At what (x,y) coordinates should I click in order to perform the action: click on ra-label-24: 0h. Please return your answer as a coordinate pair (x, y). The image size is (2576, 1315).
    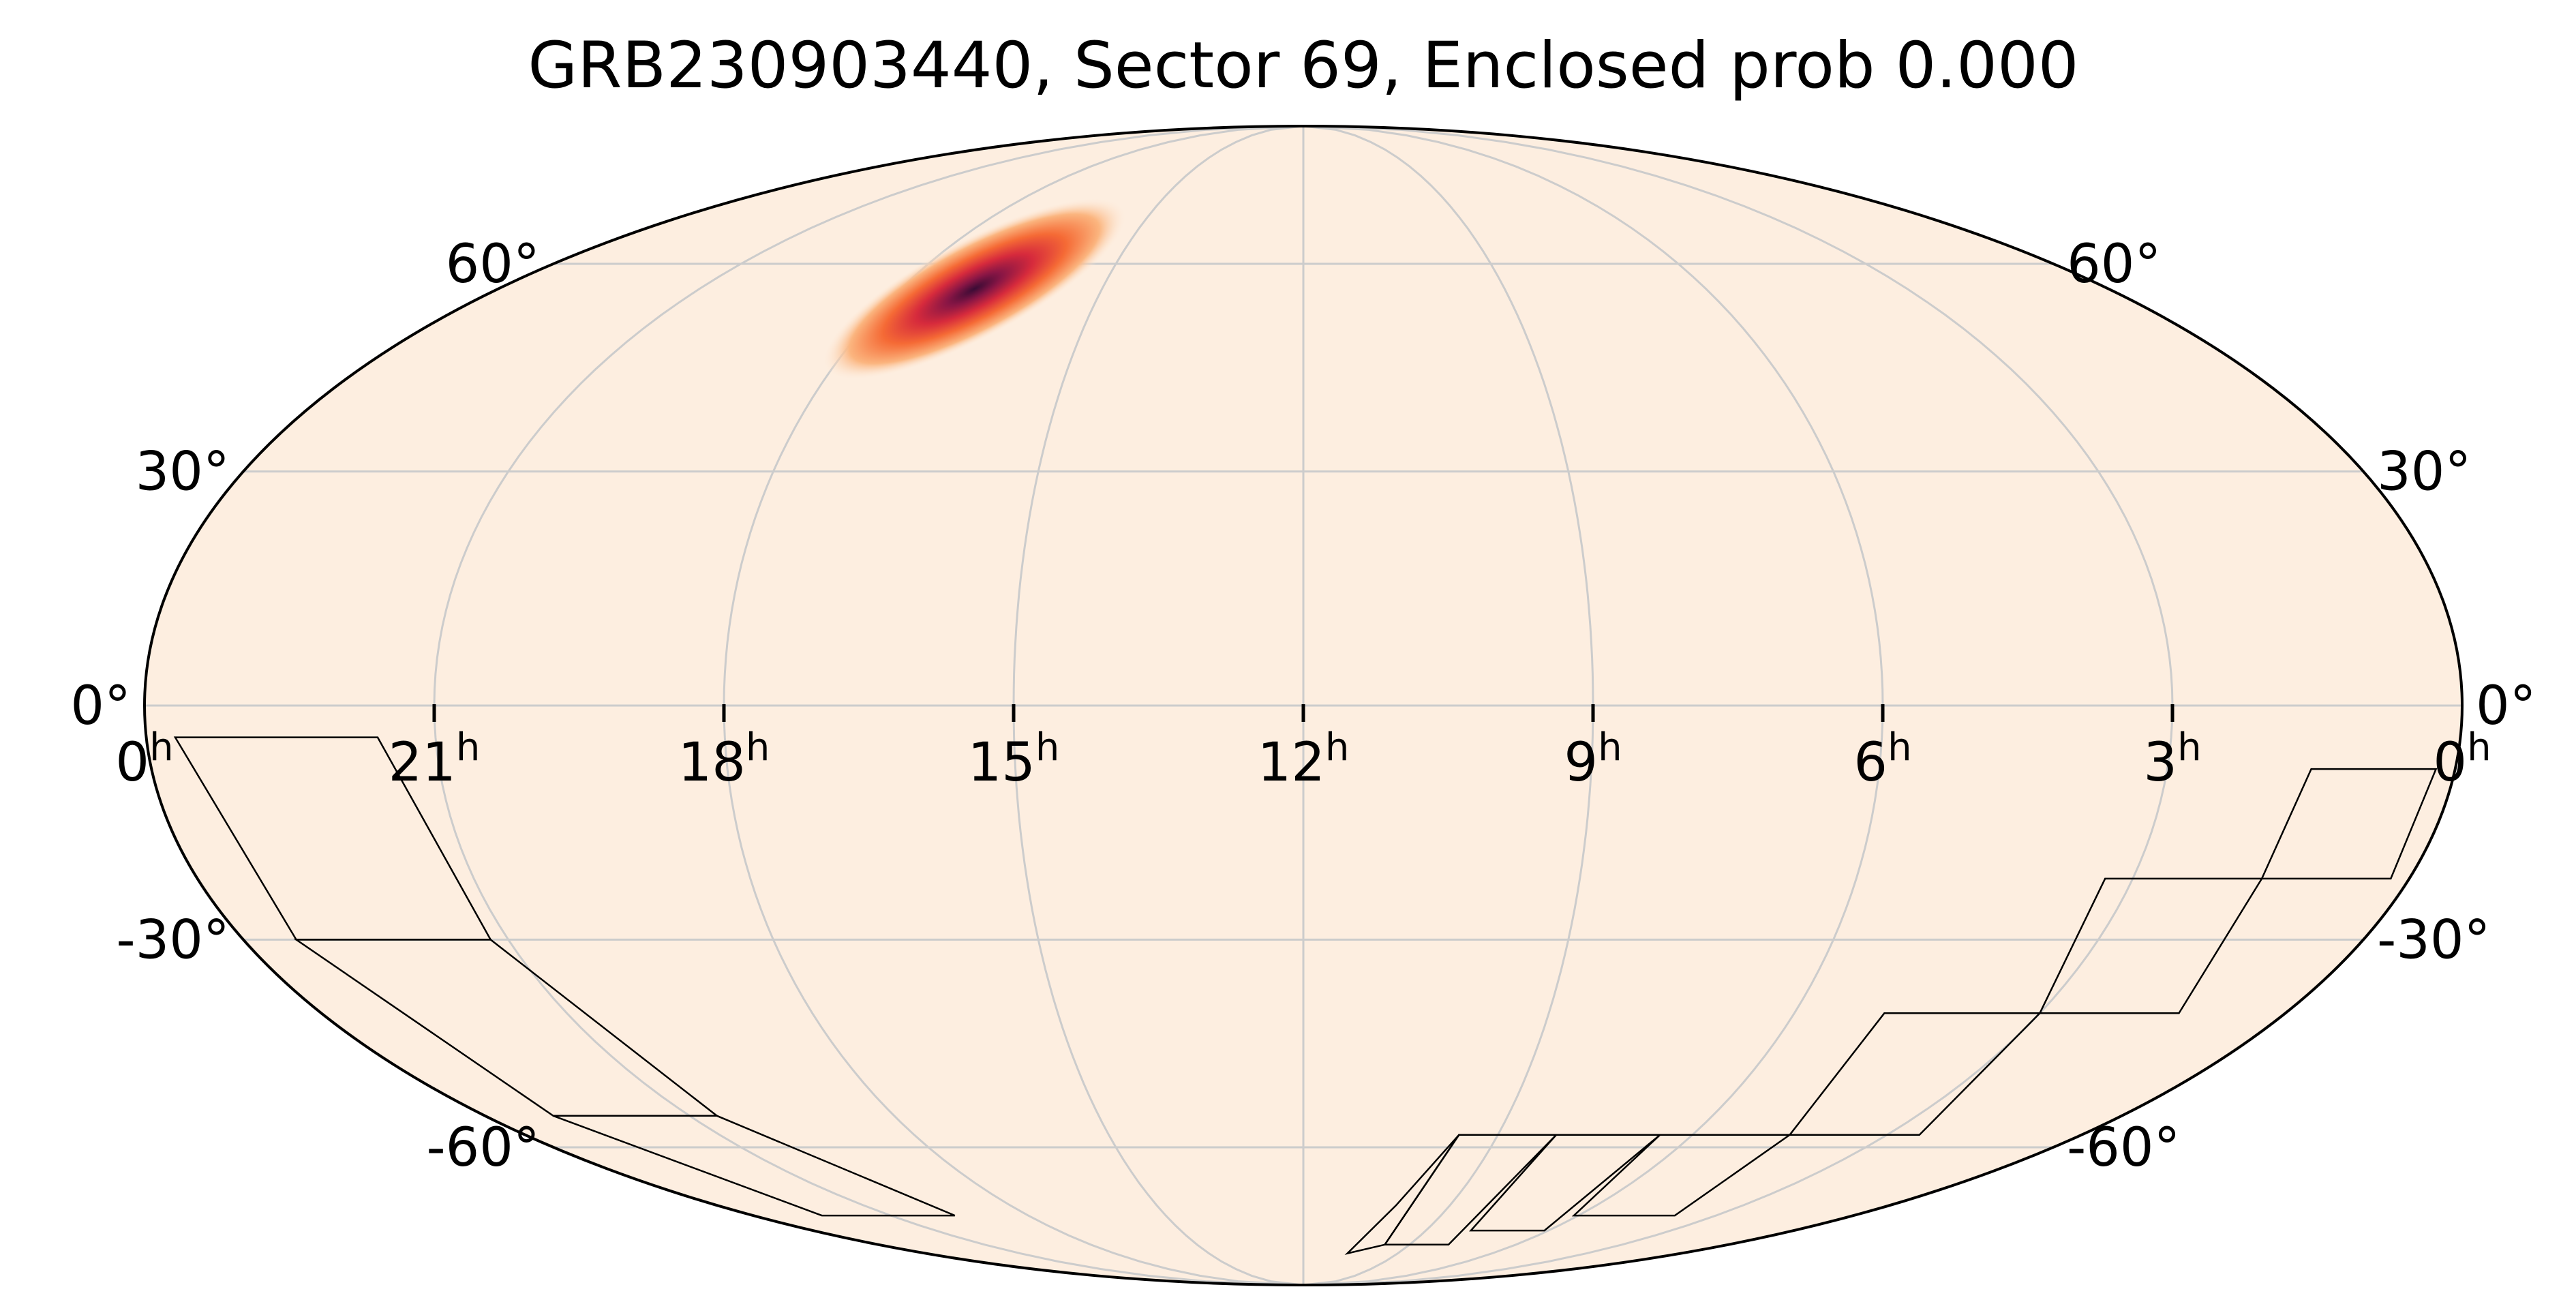
    Looking at the image, I should click on (144, 759).